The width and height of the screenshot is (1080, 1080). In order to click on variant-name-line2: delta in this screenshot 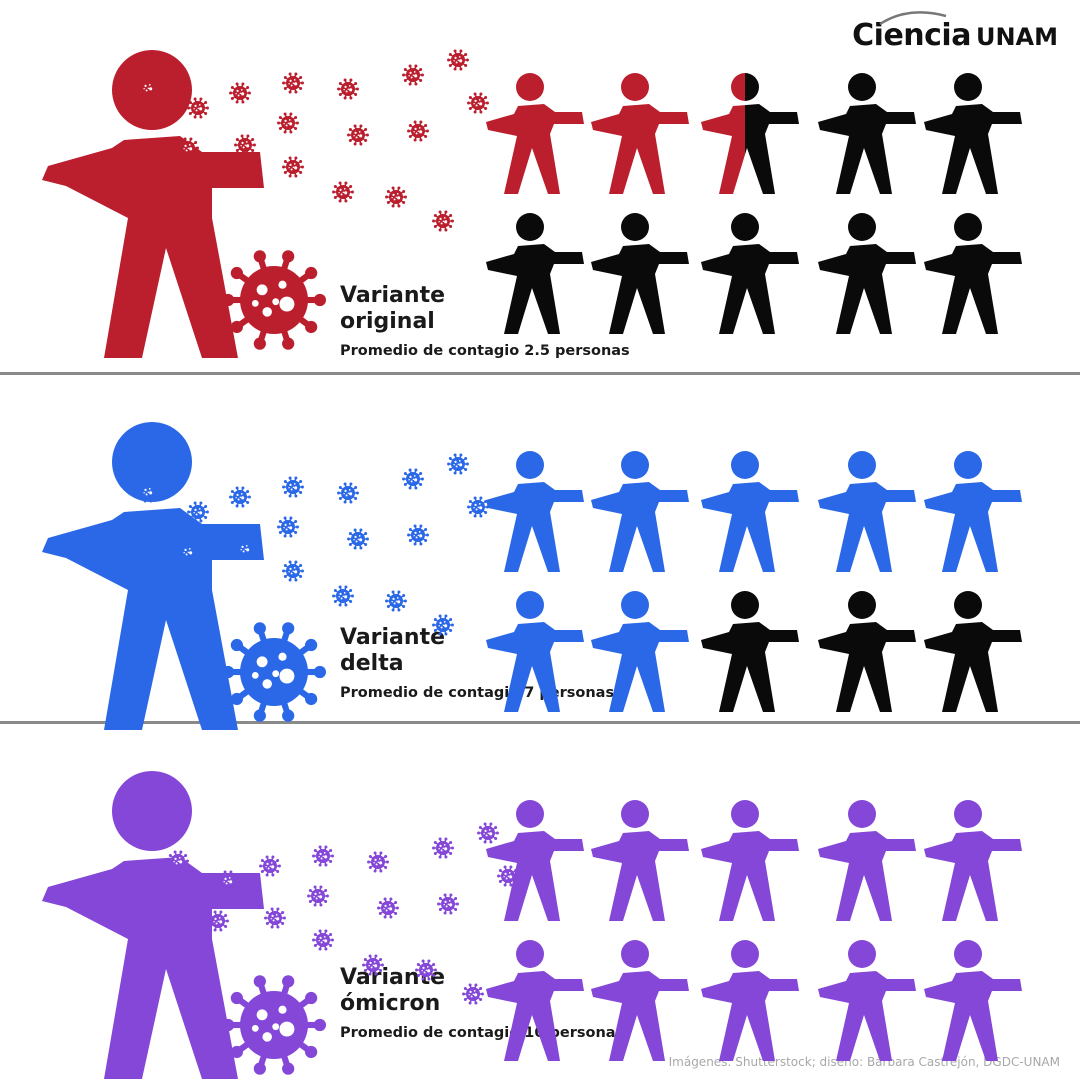, I will do `click(372, 663)`.